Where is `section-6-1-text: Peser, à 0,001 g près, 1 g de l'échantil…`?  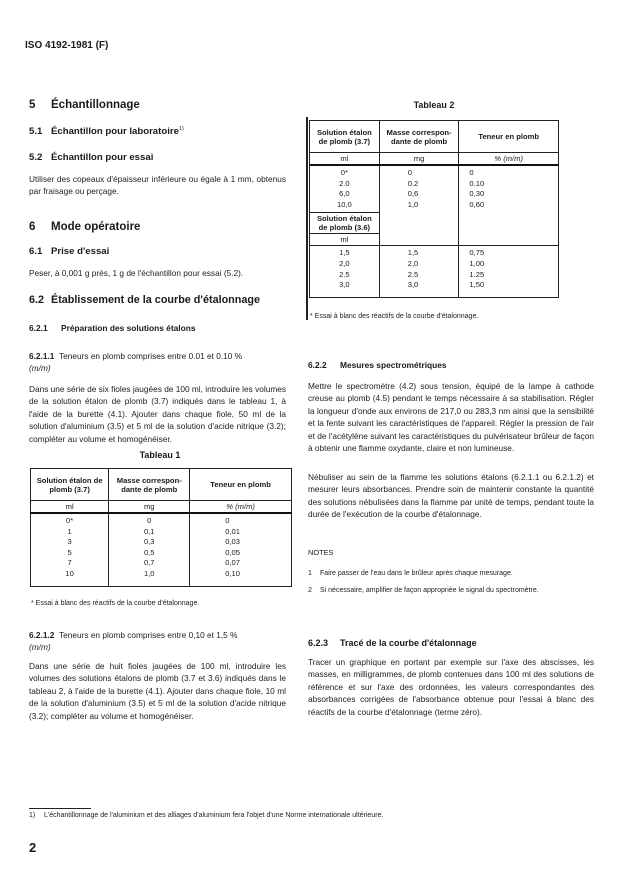 section-6-1-text: Peser, à 0,001 g près, 1 g de l'échantil… is located at coordinates (136, 273).